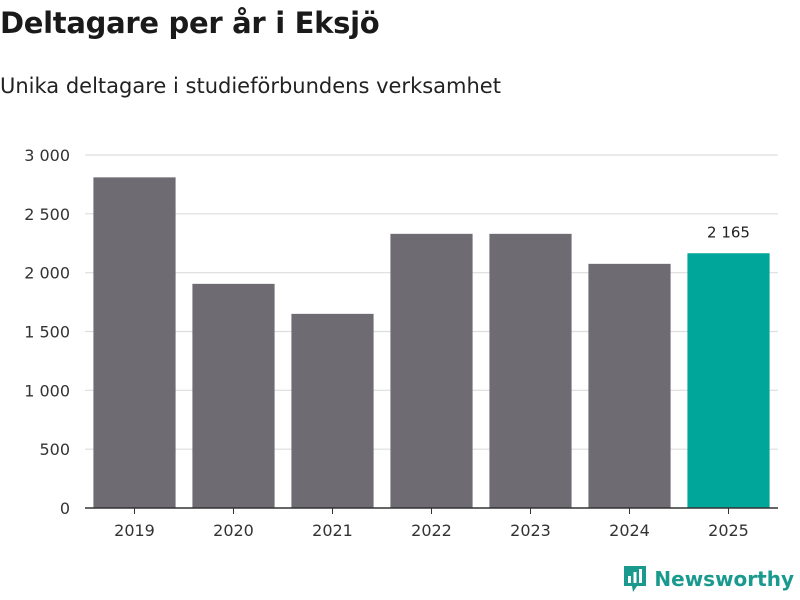 The height and width of the screenshot is (600, 800). What do you see at coordinates (233, 395) in the screenshot?
I see `bar-2020` at bounding box center [233, 395].